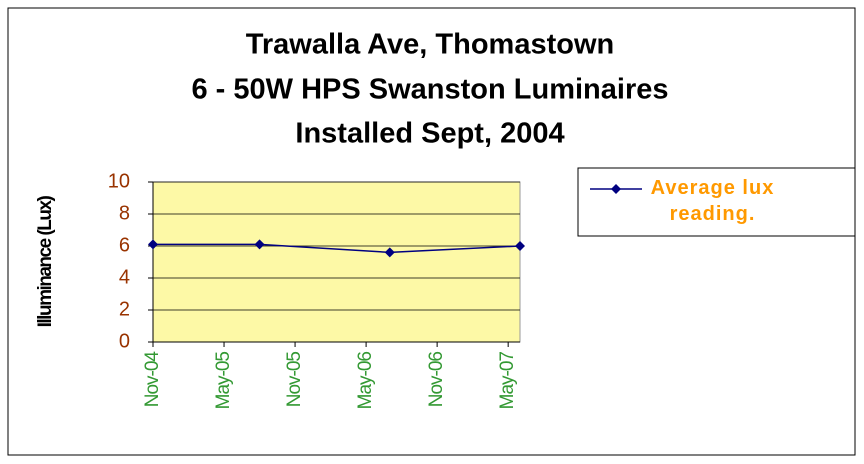 Image resolution: width=864 pixels, height=464 pixels. Describe the element at coordinates (336, 262) in the screenshot. I see `plot-area` at that location.